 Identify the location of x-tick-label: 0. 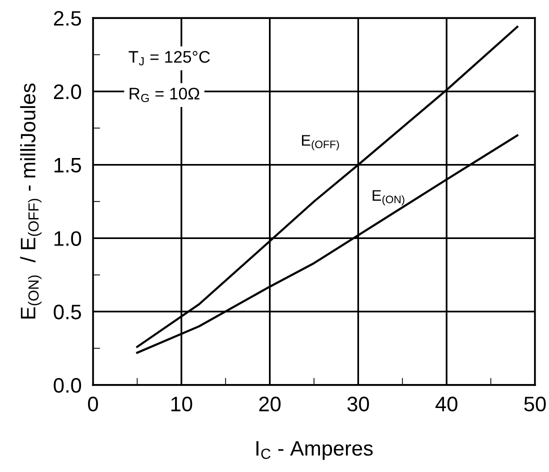
(93, 404).